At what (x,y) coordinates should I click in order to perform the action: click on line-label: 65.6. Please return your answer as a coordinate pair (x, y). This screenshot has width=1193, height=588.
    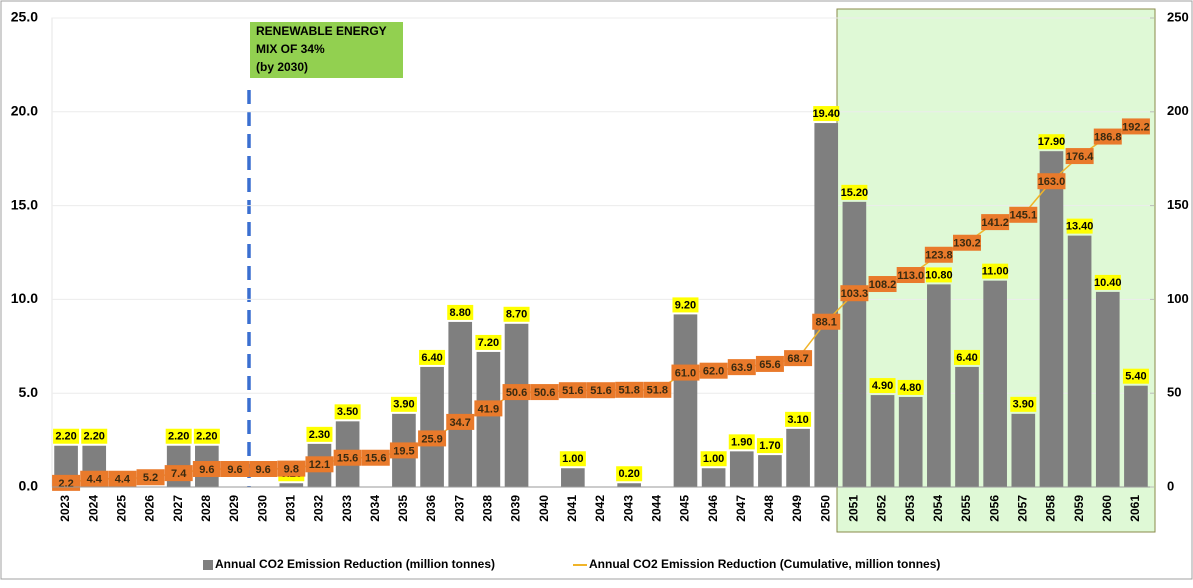
    Looking at the image, I should click on (769, 365).